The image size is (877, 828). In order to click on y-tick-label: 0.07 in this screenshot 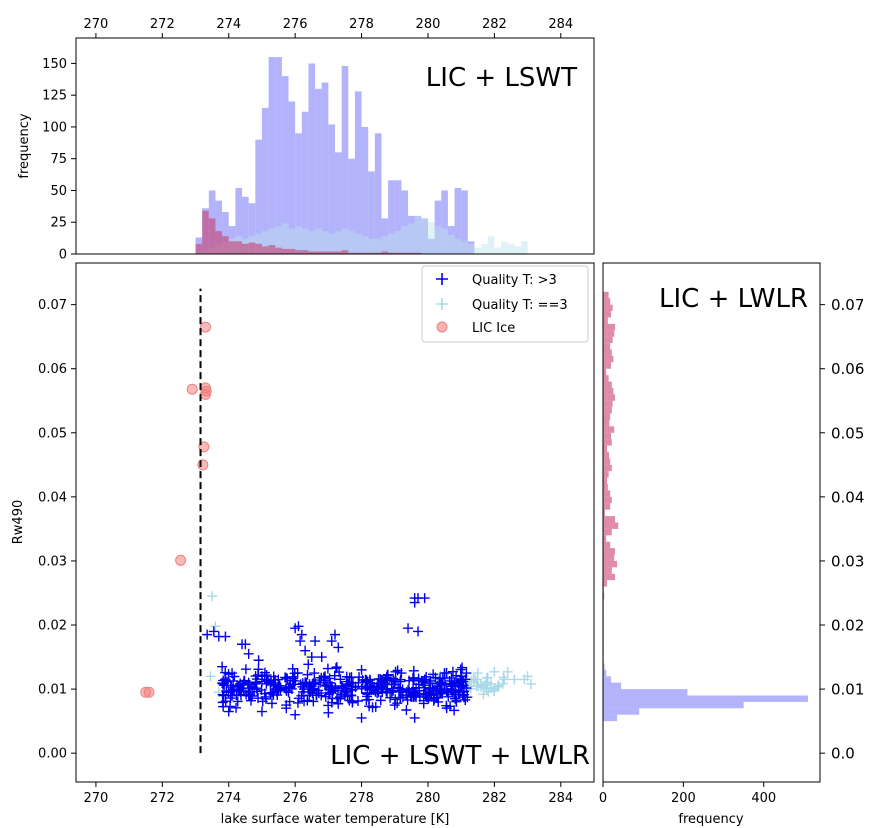, I will do `click(847, 305)`.